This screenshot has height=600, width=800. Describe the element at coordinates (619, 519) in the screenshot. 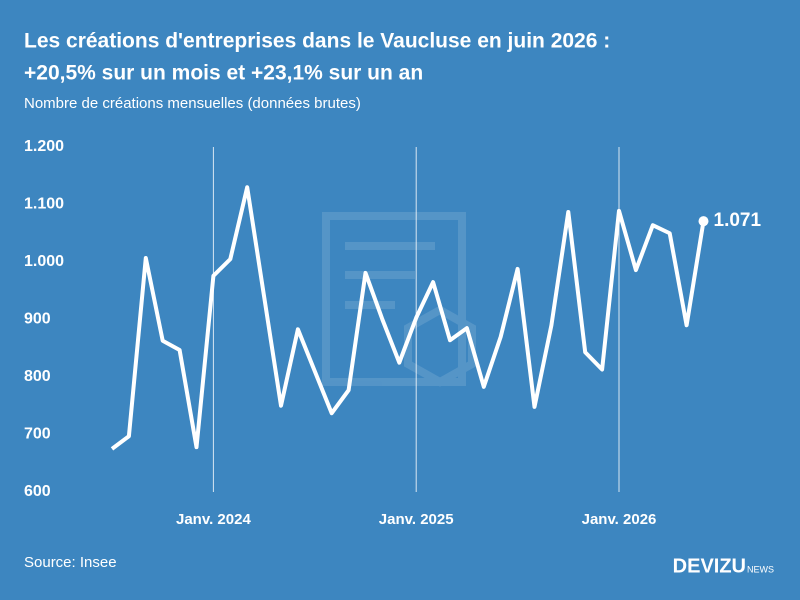

I see `x-tick-label: Janv. 2026` at that location.